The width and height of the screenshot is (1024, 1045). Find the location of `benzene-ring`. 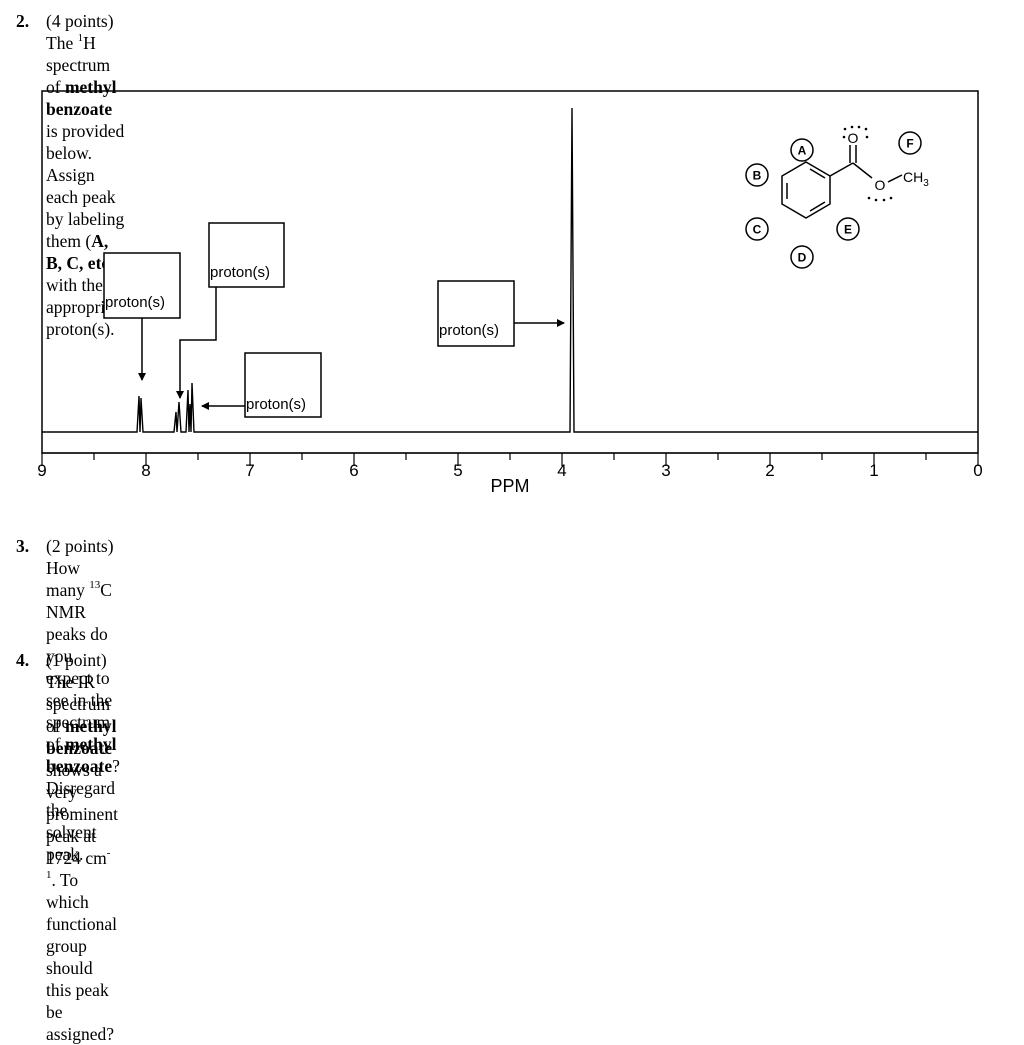

benzene-ring is located at coordinates (806, 190).